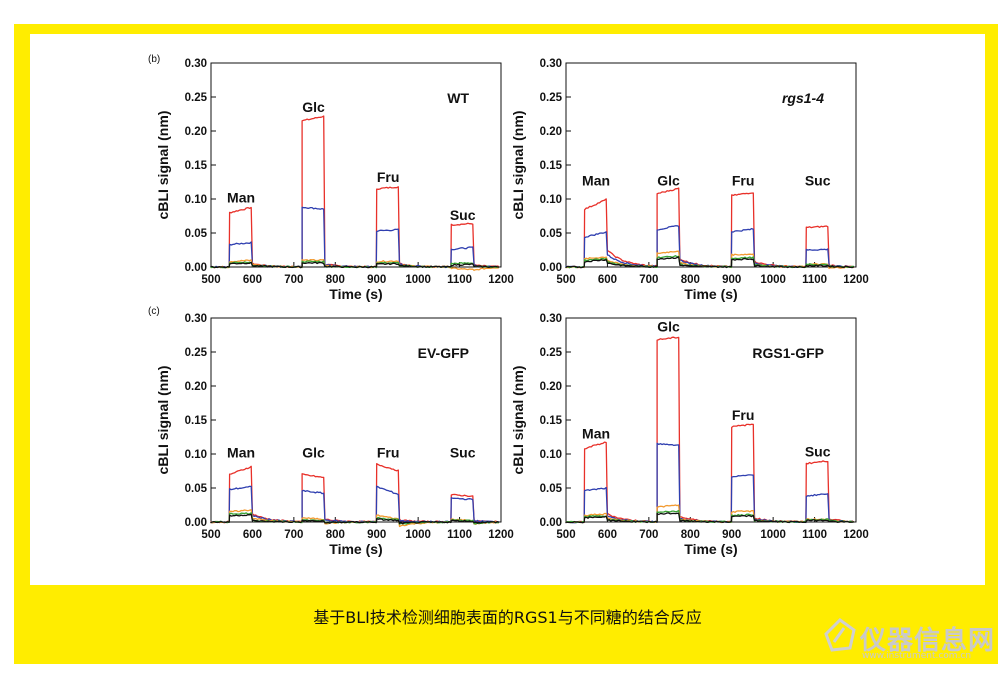 The image size is (1007, 680). Describe the element at coordinates (917, 656) in the screenshot. I see `watermark-url: www.instrument.com.cn` at that location.